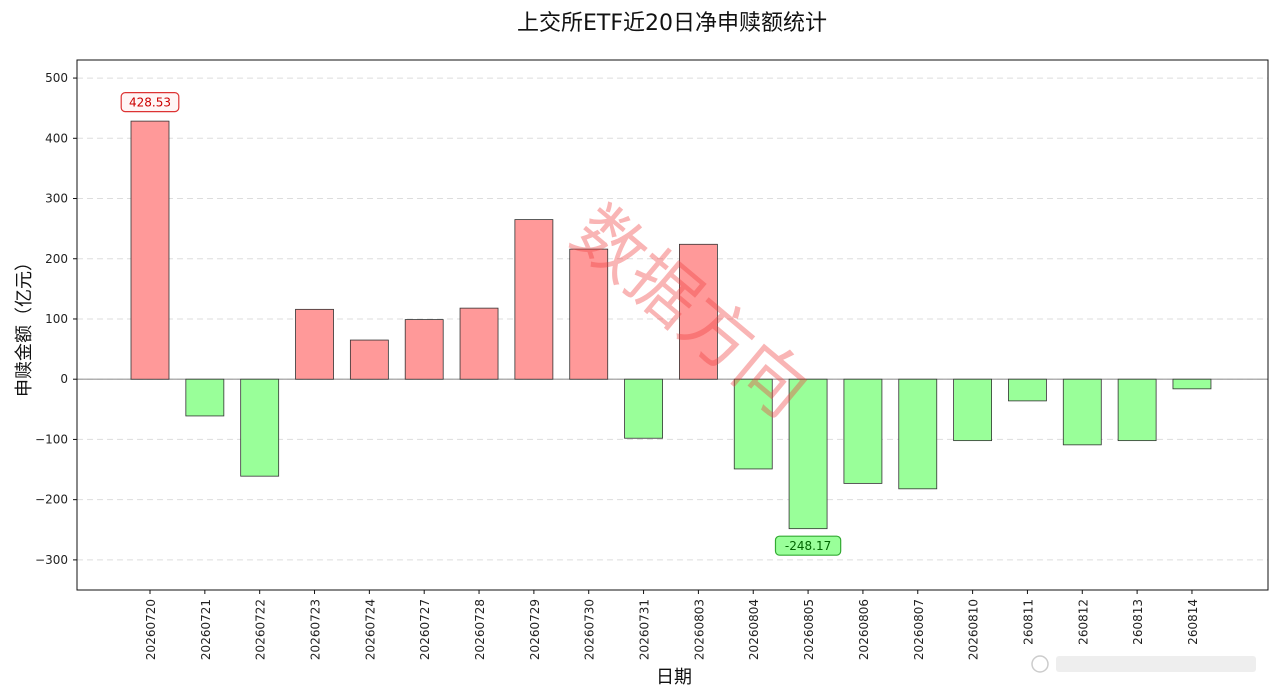 This screenshot has height=696, width=1280. I want to click on y-tick-label: 400, so click(56, 138).